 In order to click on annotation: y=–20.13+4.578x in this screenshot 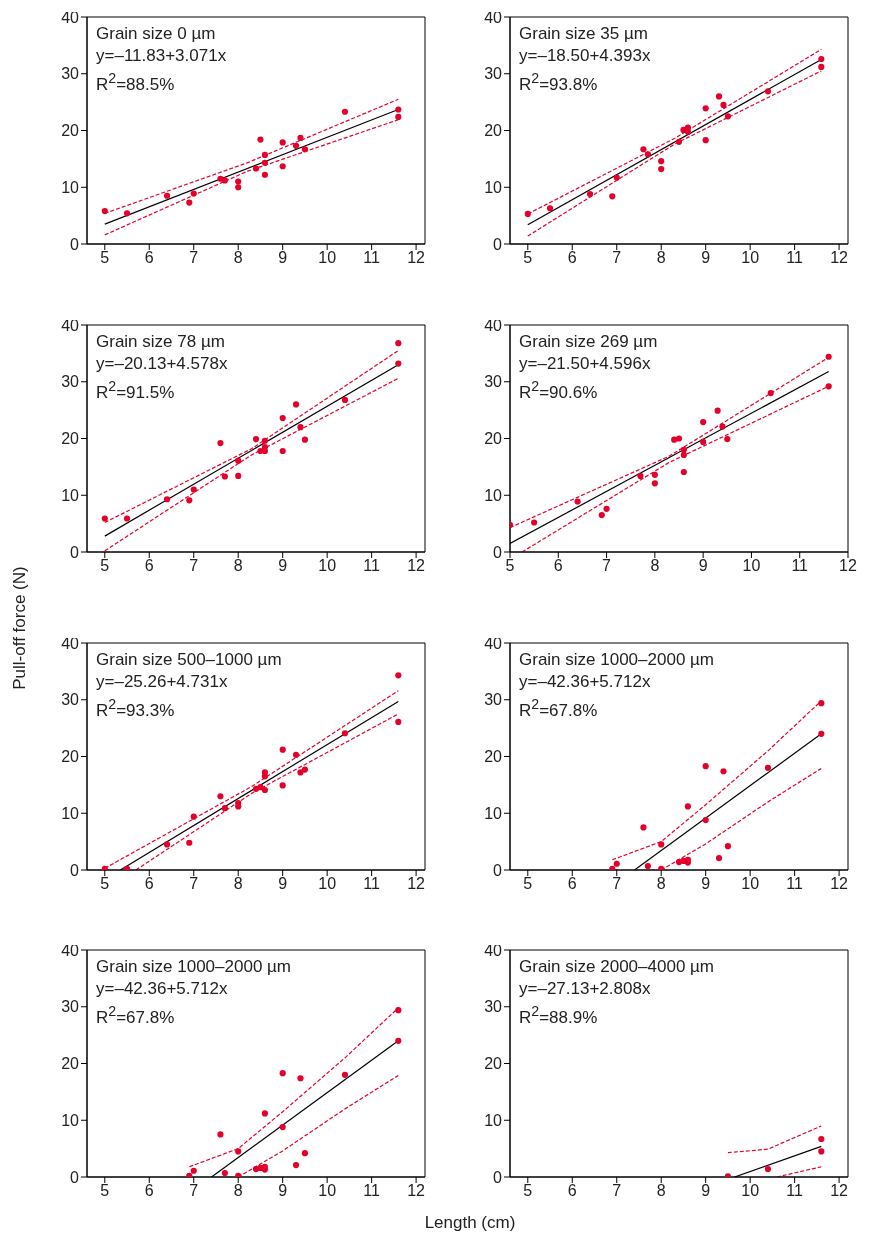, I will do `click(162, 364)`.